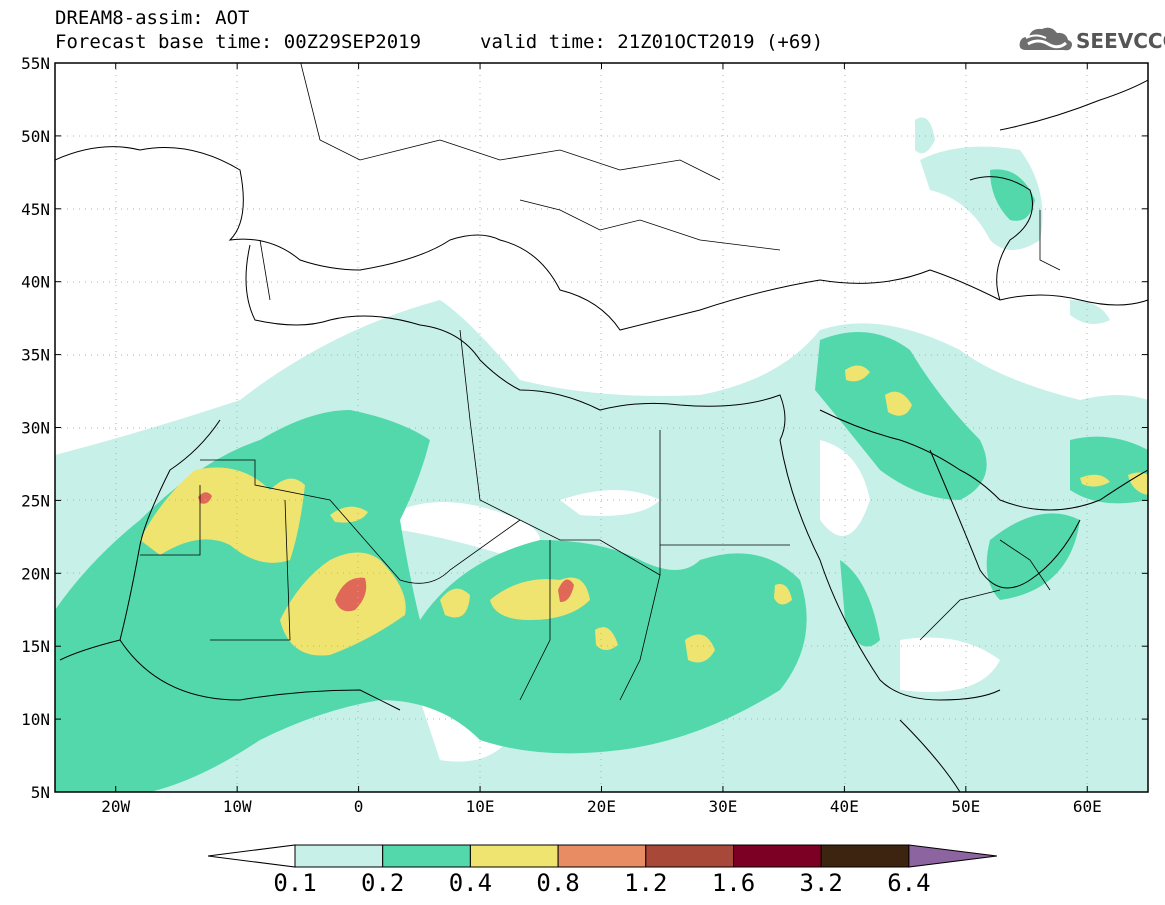 The width and height of the screenshot is (1165, 905). Describe the element at coordinates (35, 282) in the screenshot. I see `lat-label: 40N` at that location.